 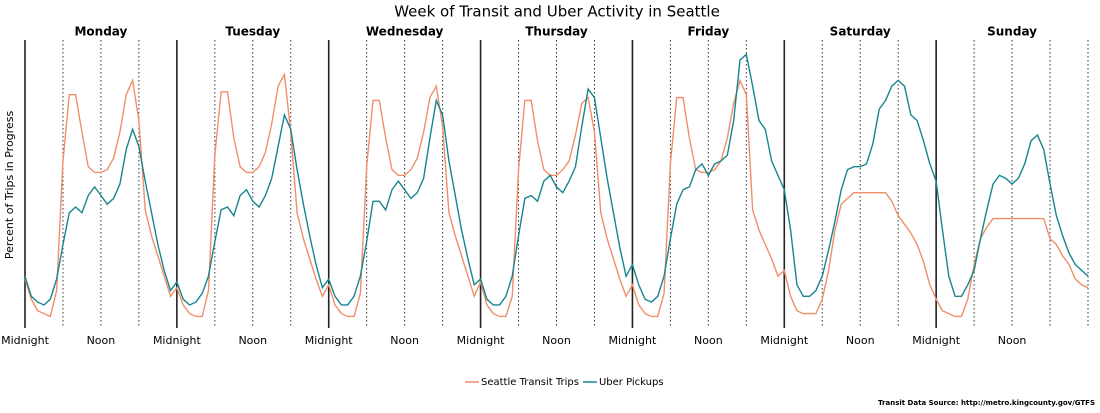 I want to click on legend-label: Uber Pickups, so click(x=631, y=382).